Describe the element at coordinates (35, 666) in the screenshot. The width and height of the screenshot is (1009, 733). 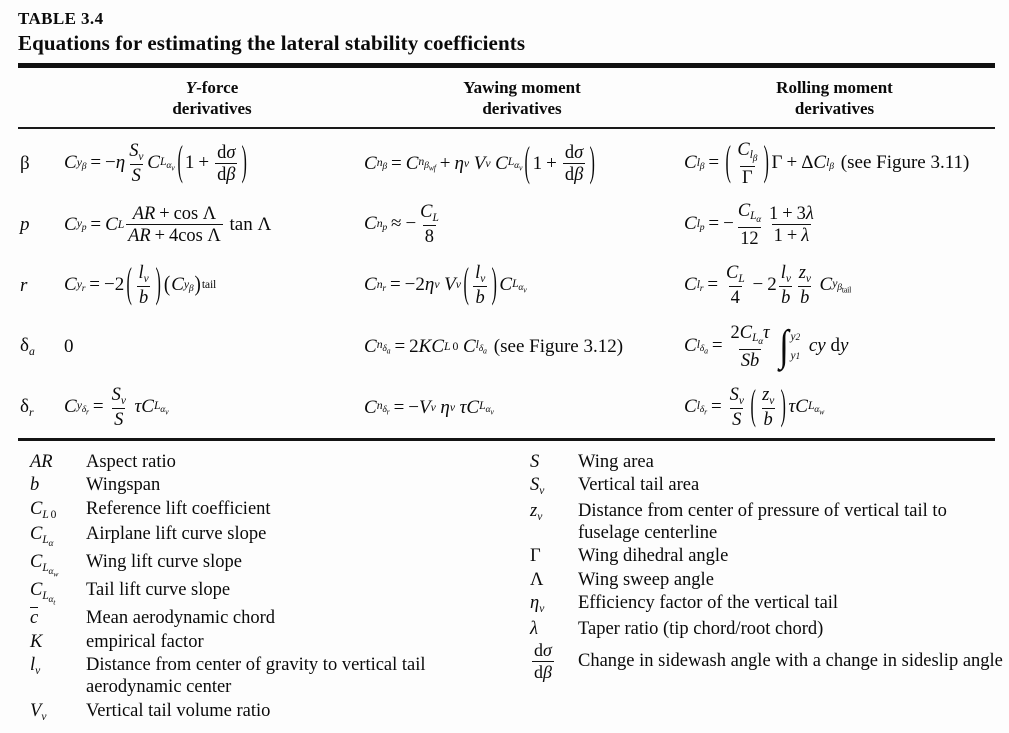
I see `nomenclature-symbol: lv` at that location.